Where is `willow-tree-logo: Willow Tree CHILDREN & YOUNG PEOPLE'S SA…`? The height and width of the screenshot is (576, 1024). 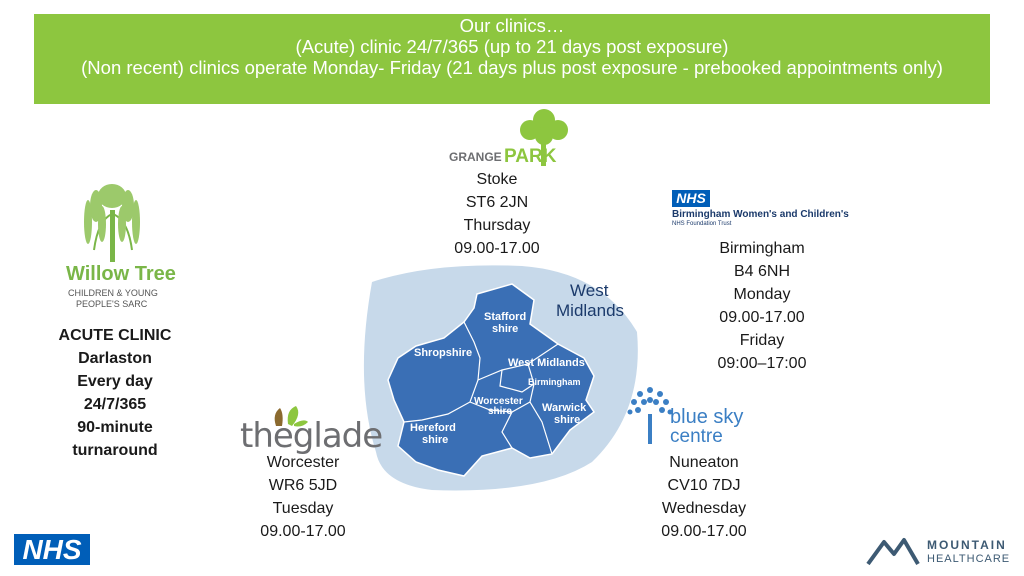
willow-tree-logo: Willow Tree CHILDREN & YOUNG PEOPLE'S SA… is located at coordinates (117, 244).